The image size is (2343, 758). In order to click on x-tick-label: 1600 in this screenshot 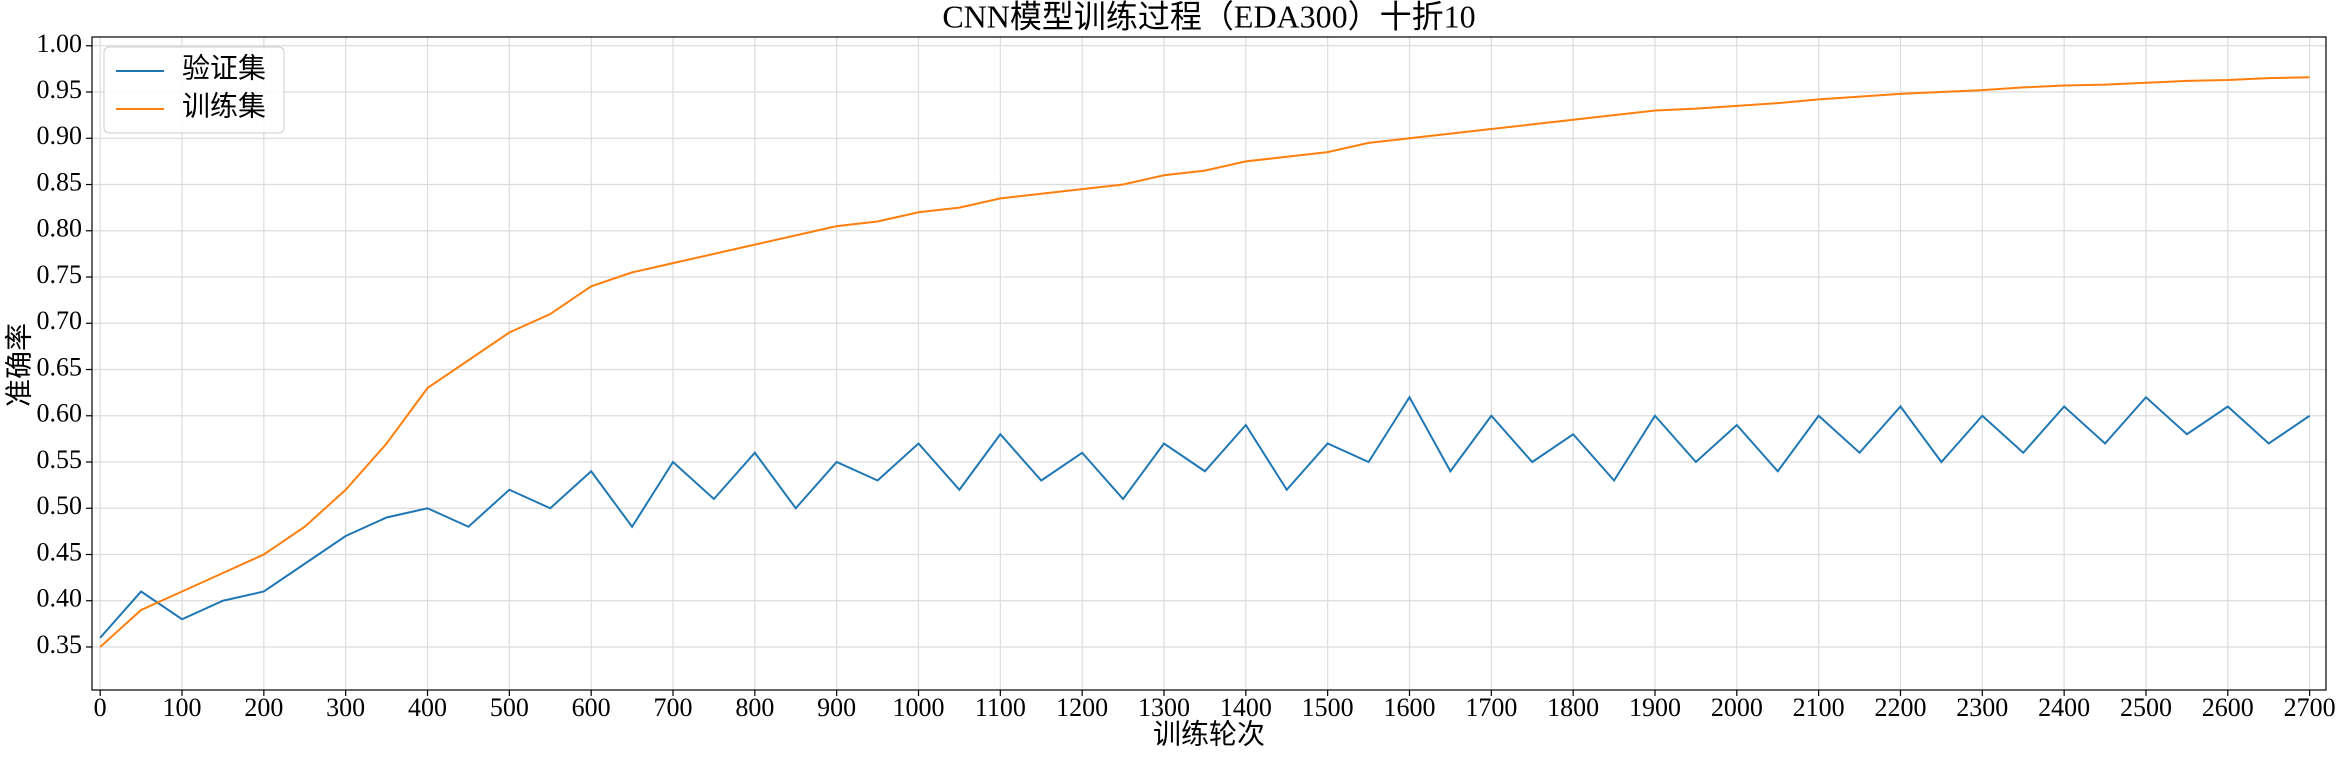, I will do `click(1409, 707)`.